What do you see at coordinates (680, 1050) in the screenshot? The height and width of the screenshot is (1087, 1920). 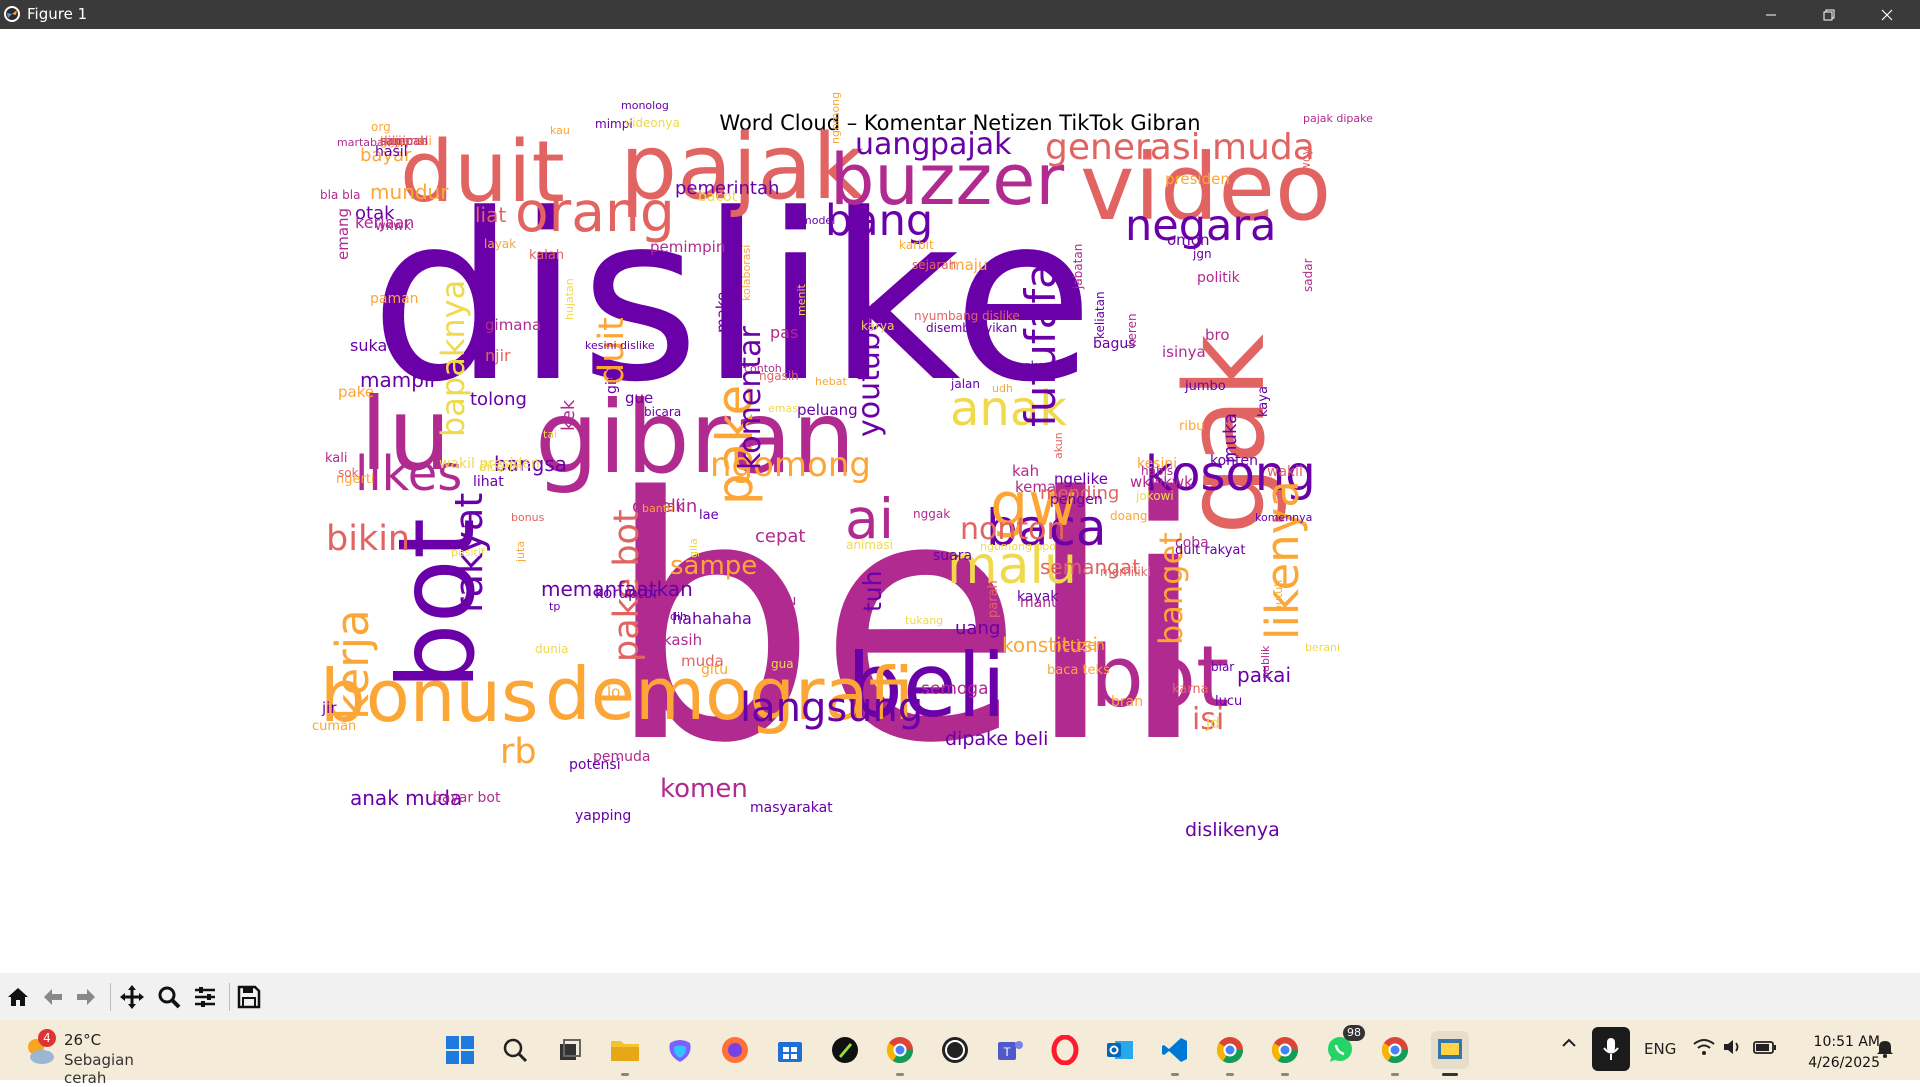 I see `copilot-button` at bounding box center [680, 1050].